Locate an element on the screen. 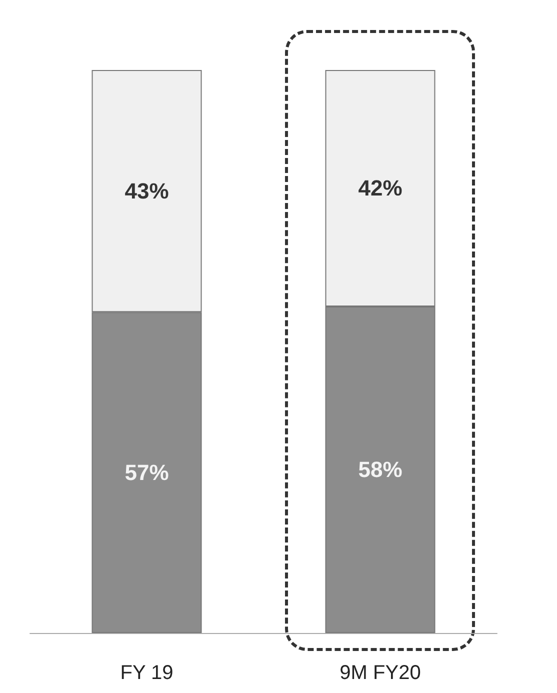  x-tick-label: 9M FY20 is located at coordinates (380, 673).